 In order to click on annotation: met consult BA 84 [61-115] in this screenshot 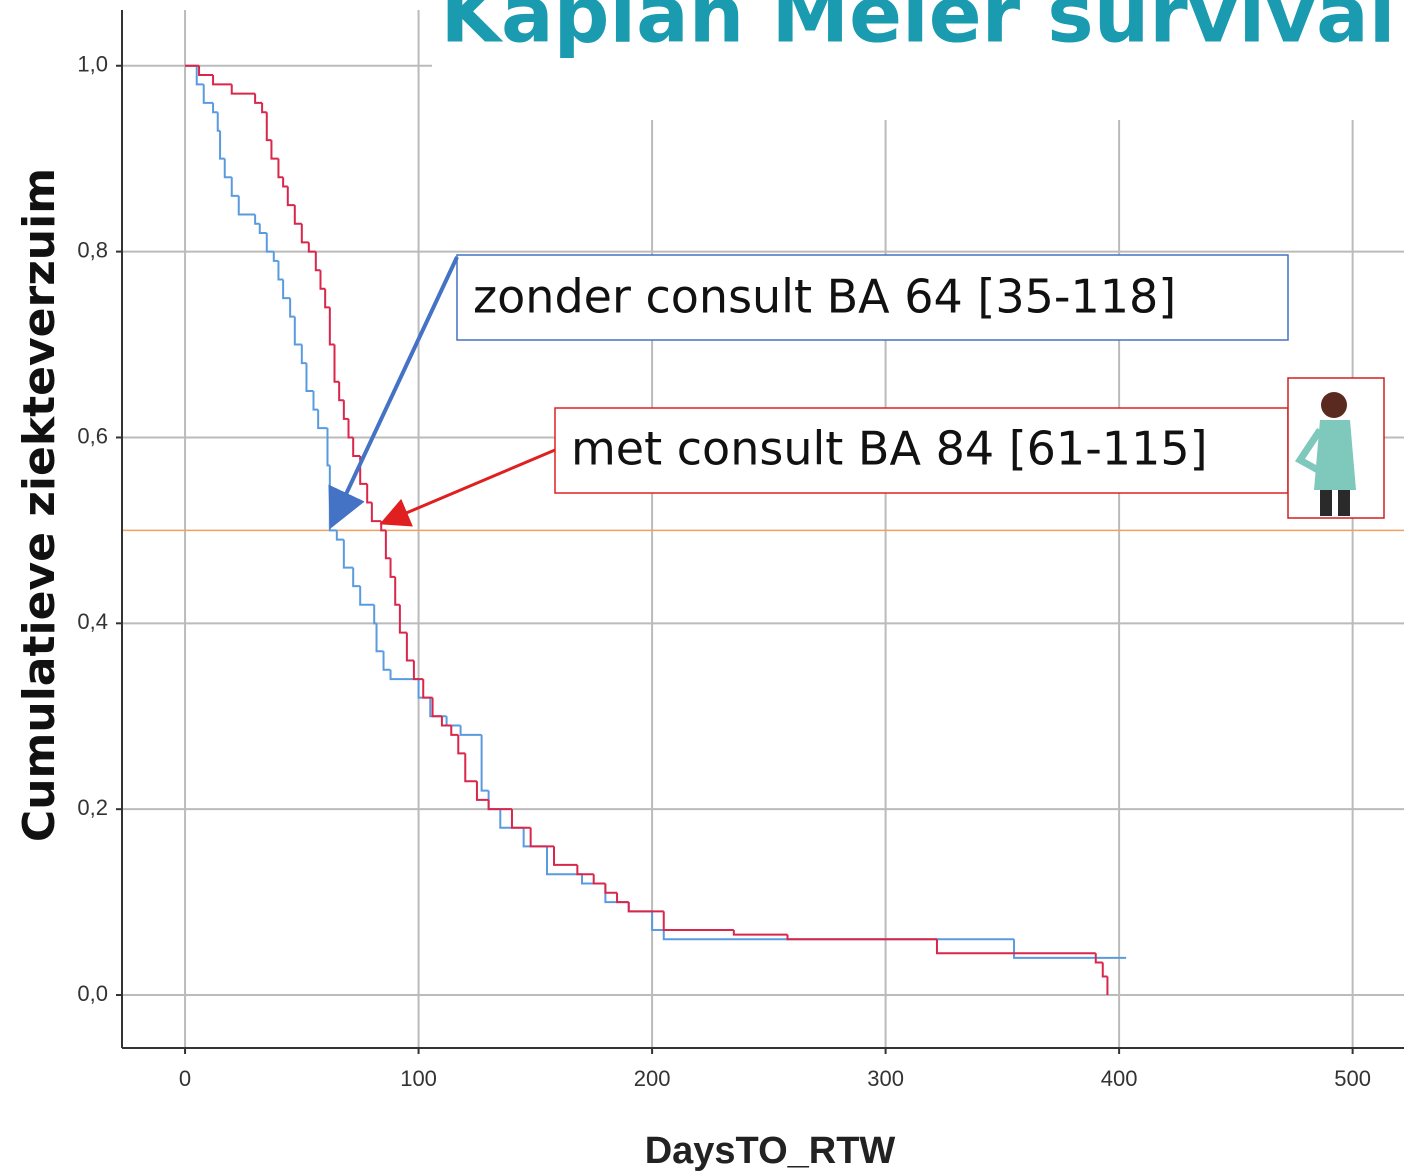, I will do `click(889, 449)`.